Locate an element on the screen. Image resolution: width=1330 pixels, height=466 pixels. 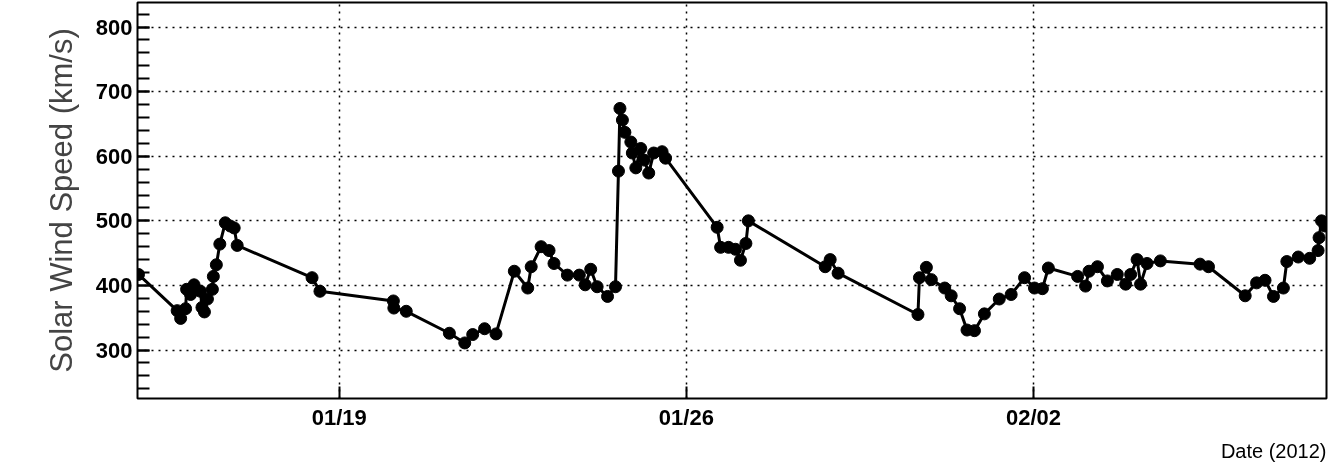
x-axis-title: Date (2012) is located at coordinates (1273, 450).